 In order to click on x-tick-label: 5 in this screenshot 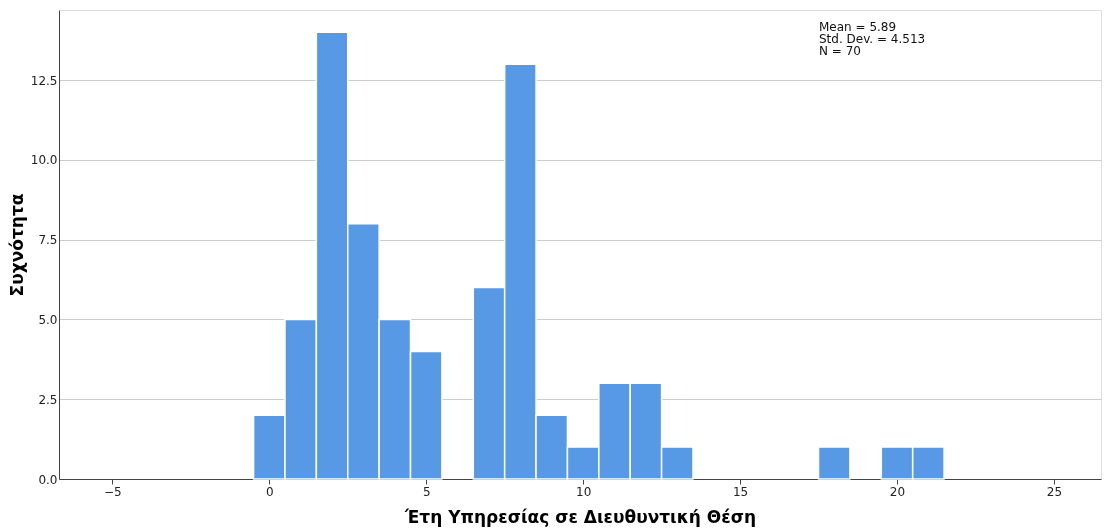, I will do `click(426, 491)`.